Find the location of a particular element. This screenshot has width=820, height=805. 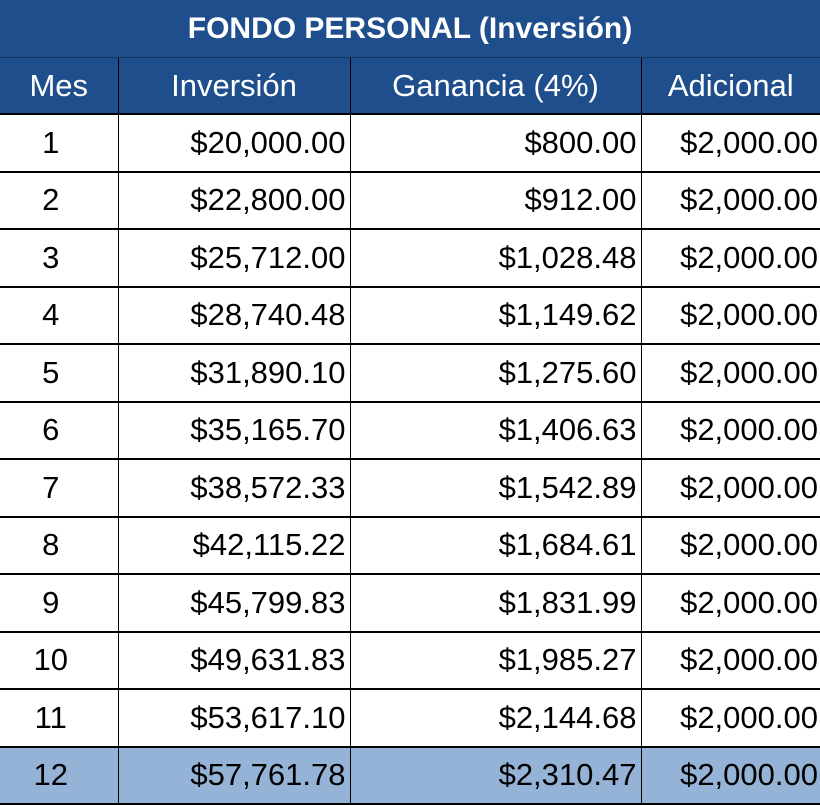

table-row: 12 $57,761.78 $2,310.47 $2,000.00 is located at coordinates (410, 775).